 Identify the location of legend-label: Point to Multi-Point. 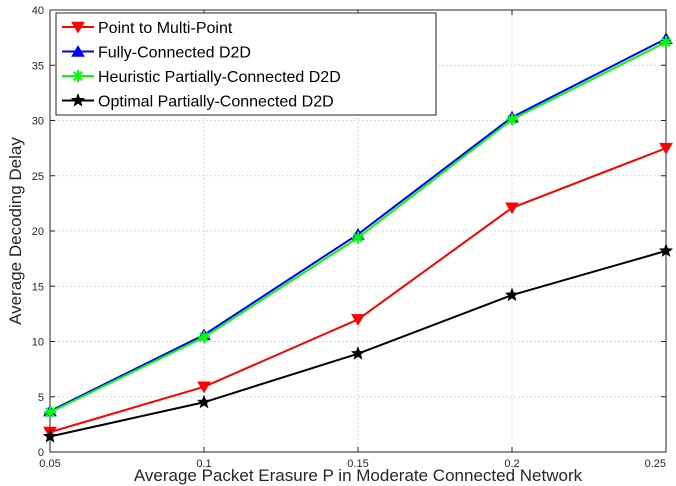
(165, 28).